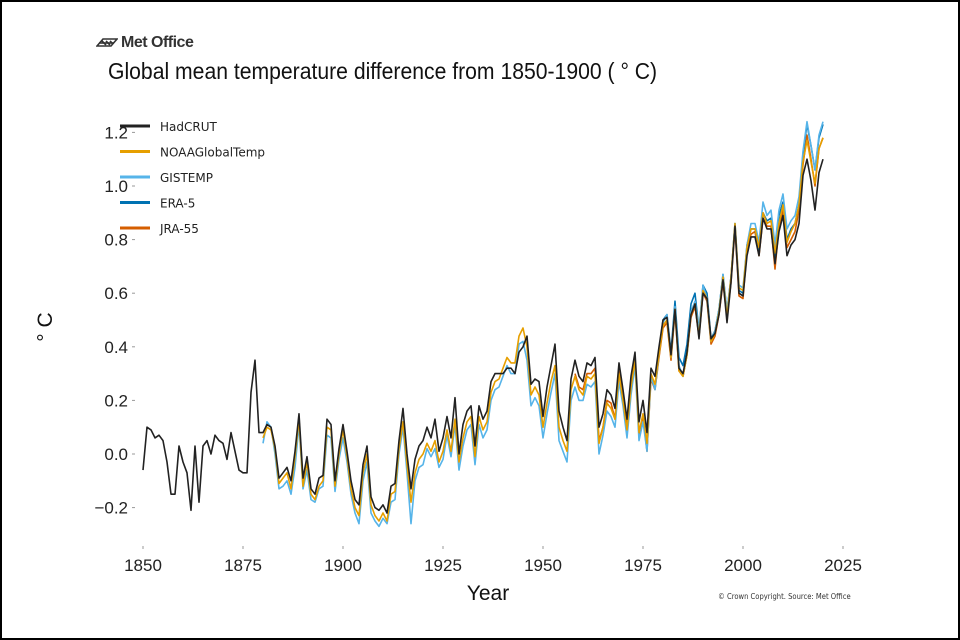 The width and height of the screenshot is (960, 640). Describe the element at coordinates (45, 326) in the screenshot. I see `y-axis-label: ° C` at that location.